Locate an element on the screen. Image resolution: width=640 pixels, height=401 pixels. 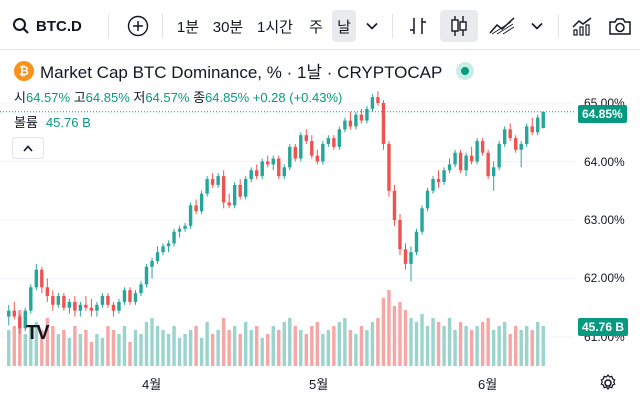
indicators-button is located at coordinates (582, 26).